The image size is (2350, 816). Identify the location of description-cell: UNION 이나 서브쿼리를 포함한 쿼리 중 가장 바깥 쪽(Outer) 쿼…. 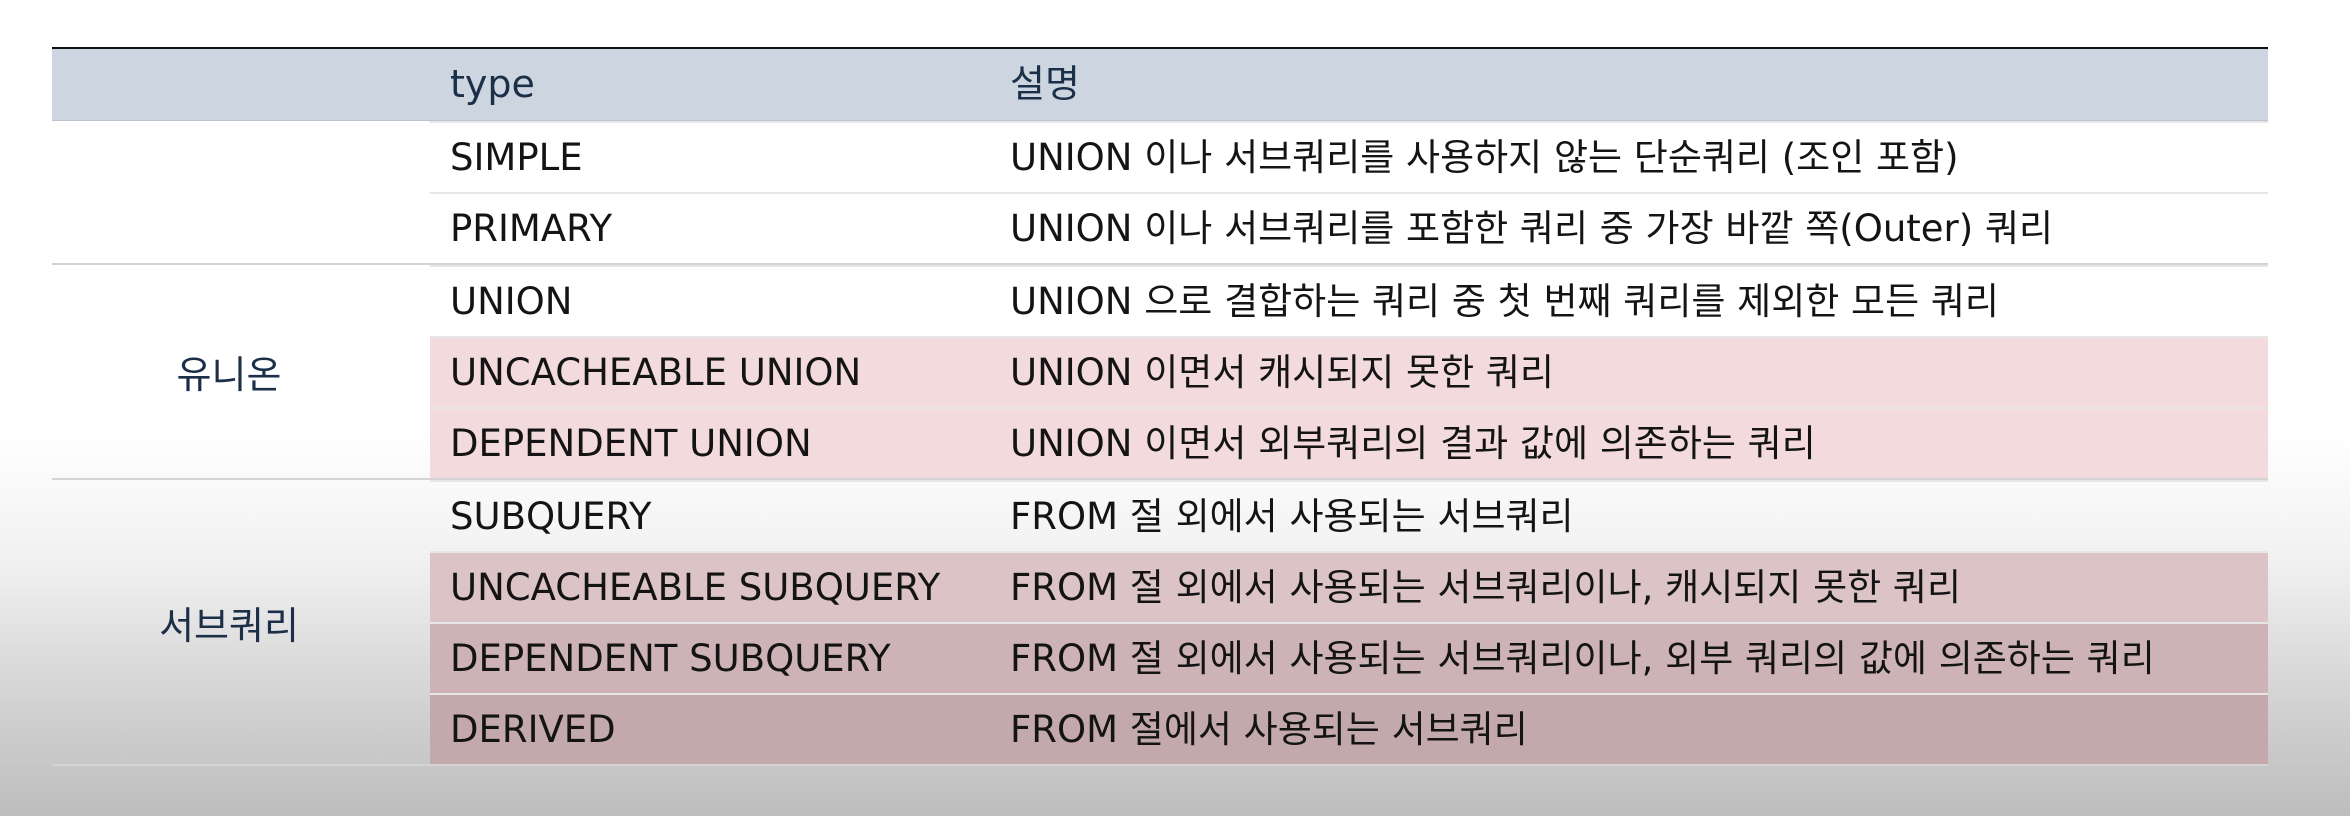
(1532, 228).